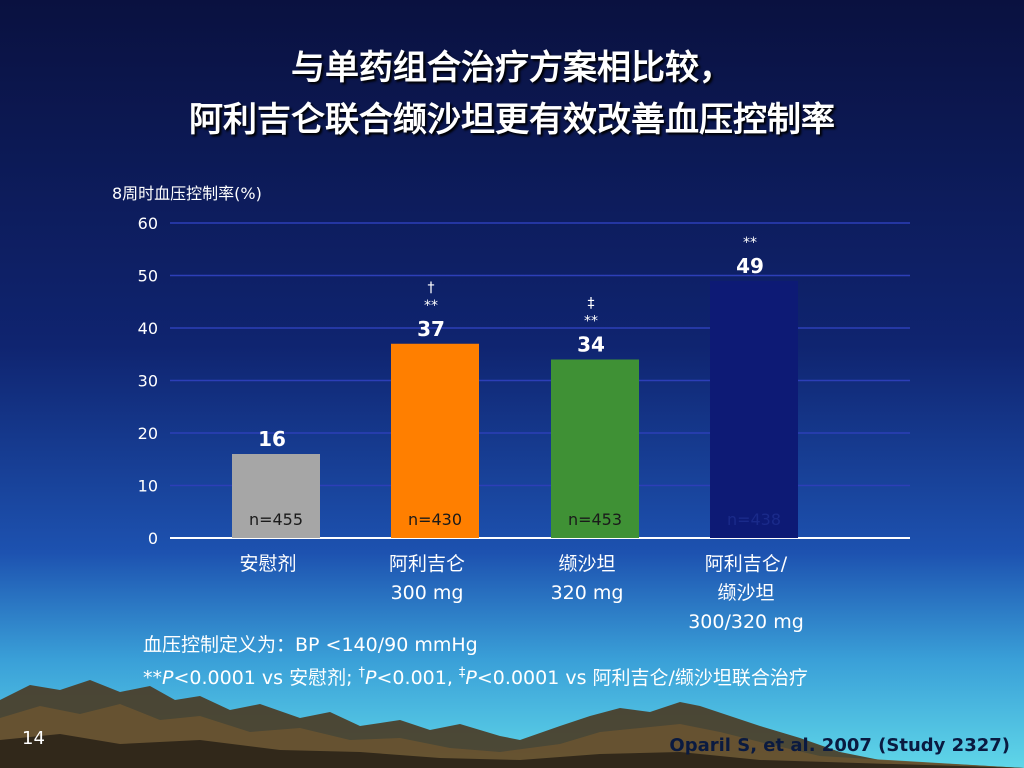 The height and width of the screenshot is (768, 1024). What do you see at coordinates (839, 745) in the screenshot?
I see `citation: Oparil S, et al. 2007 (Study 2327)` at bounding box center [839, 745].